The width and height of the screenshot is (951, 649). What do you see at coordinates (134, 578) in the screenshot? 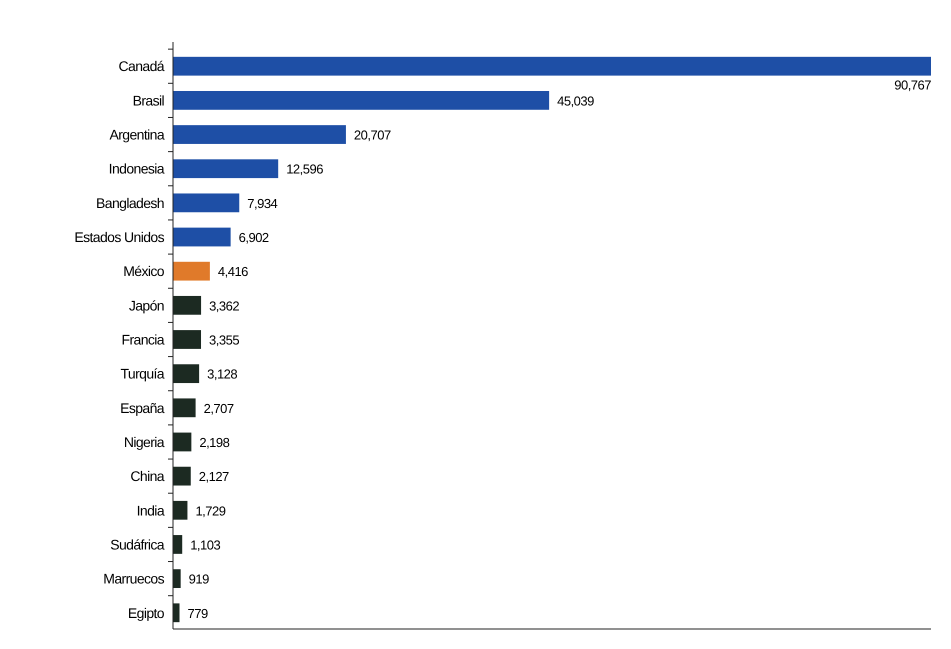
I see `y-tick-label: Marruecos` at bounding box center [134, 578].